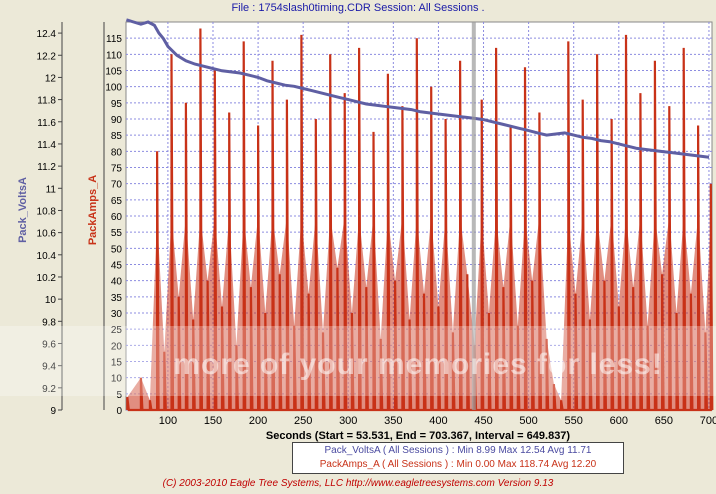 The image size is (716, 494). Describe the element at coordinates (528, 421) in the screenshot. I see `x-tick-label: 500` at that location.